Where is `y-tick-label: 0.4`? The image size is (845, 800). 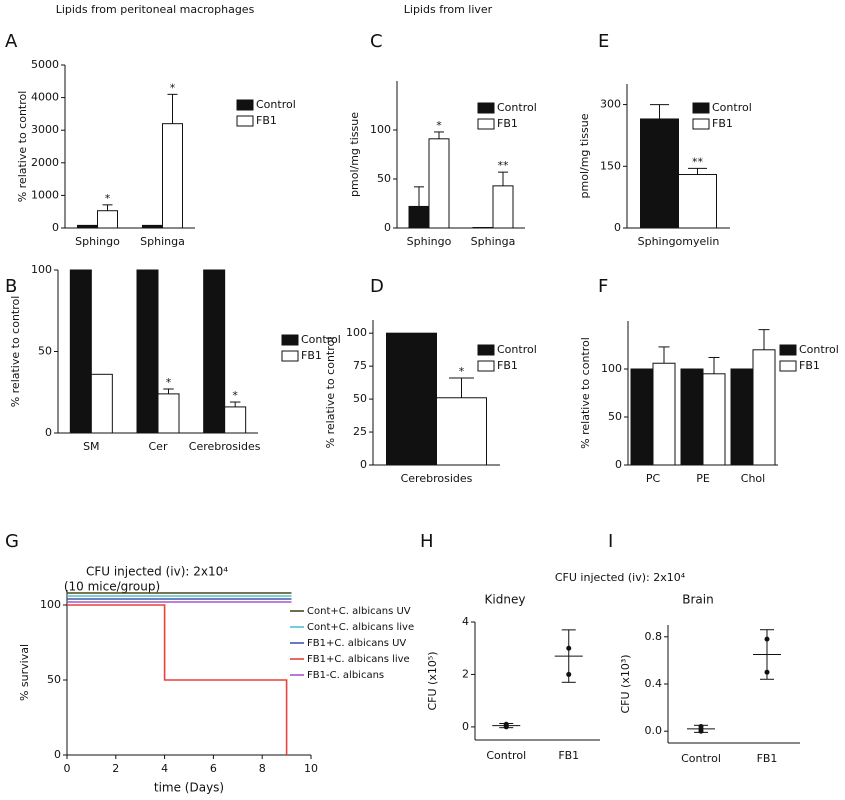 y-tick-label: 0.4 is located at coordinates (654, 683).